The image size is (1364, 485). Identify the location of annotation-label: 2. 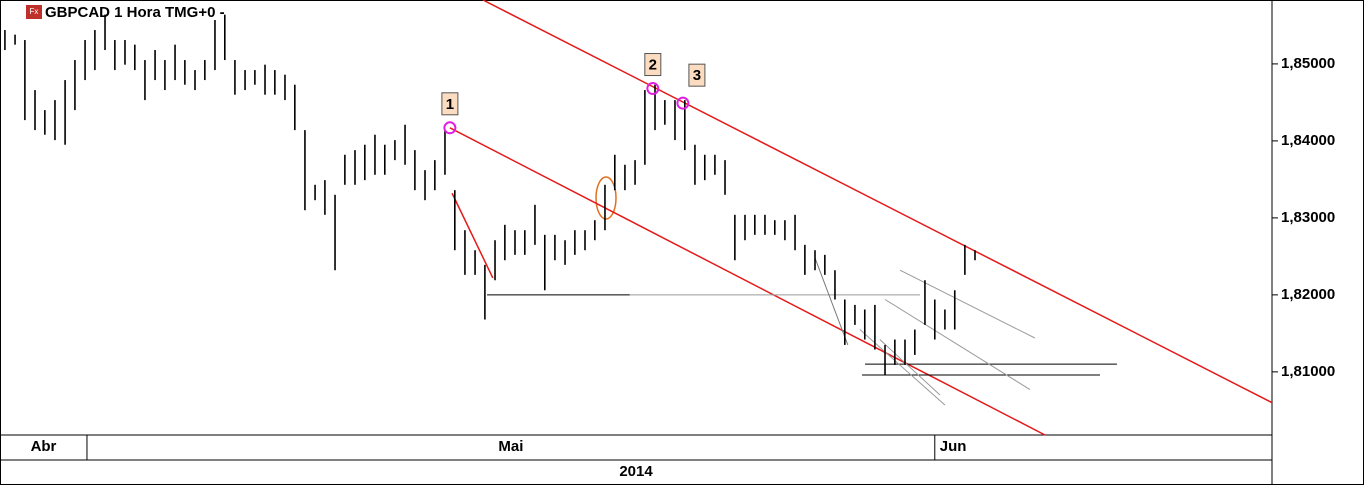
(653, 65).